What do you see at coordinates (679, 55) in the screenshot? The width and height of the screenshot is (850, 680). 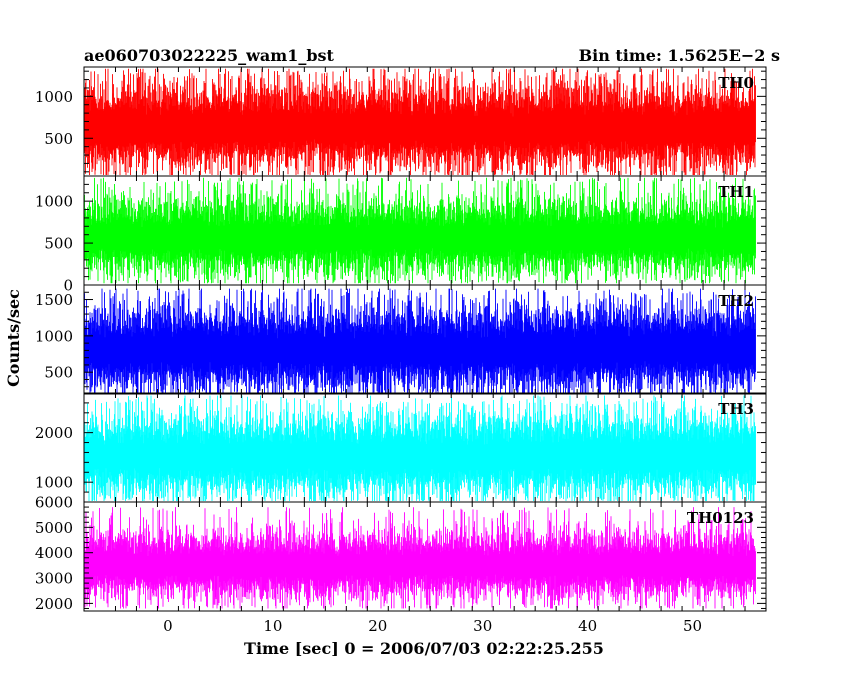 I see `bin-time-label: Bin time: 1.5625E−2 s` at bounding box center [679, 55].